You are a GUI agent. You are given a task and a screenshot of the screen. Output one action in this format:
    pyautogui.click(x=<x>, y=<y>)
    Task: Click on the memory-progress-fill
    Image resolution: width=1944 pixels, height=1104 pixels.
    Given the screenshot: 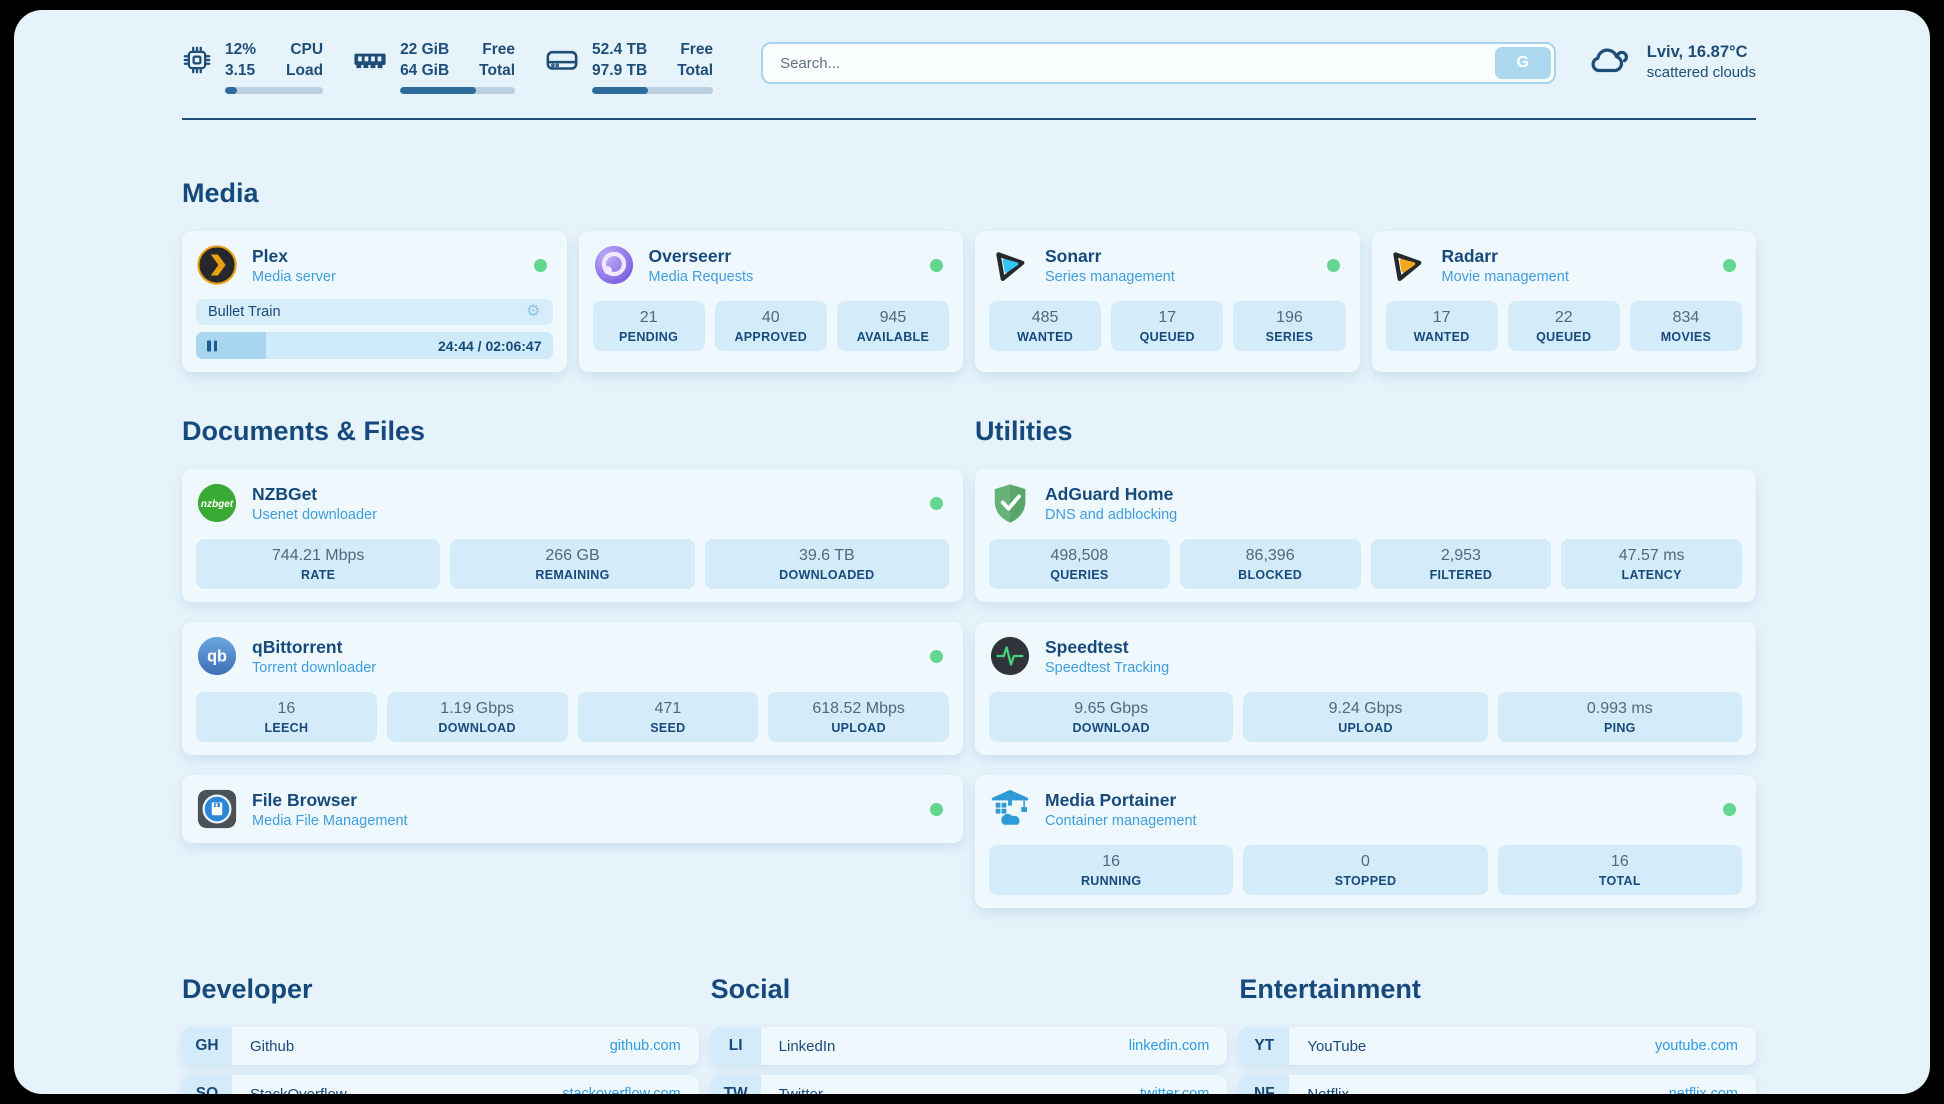 What is the action you would take?
    pyautogui.click(x=438, y=91)
    